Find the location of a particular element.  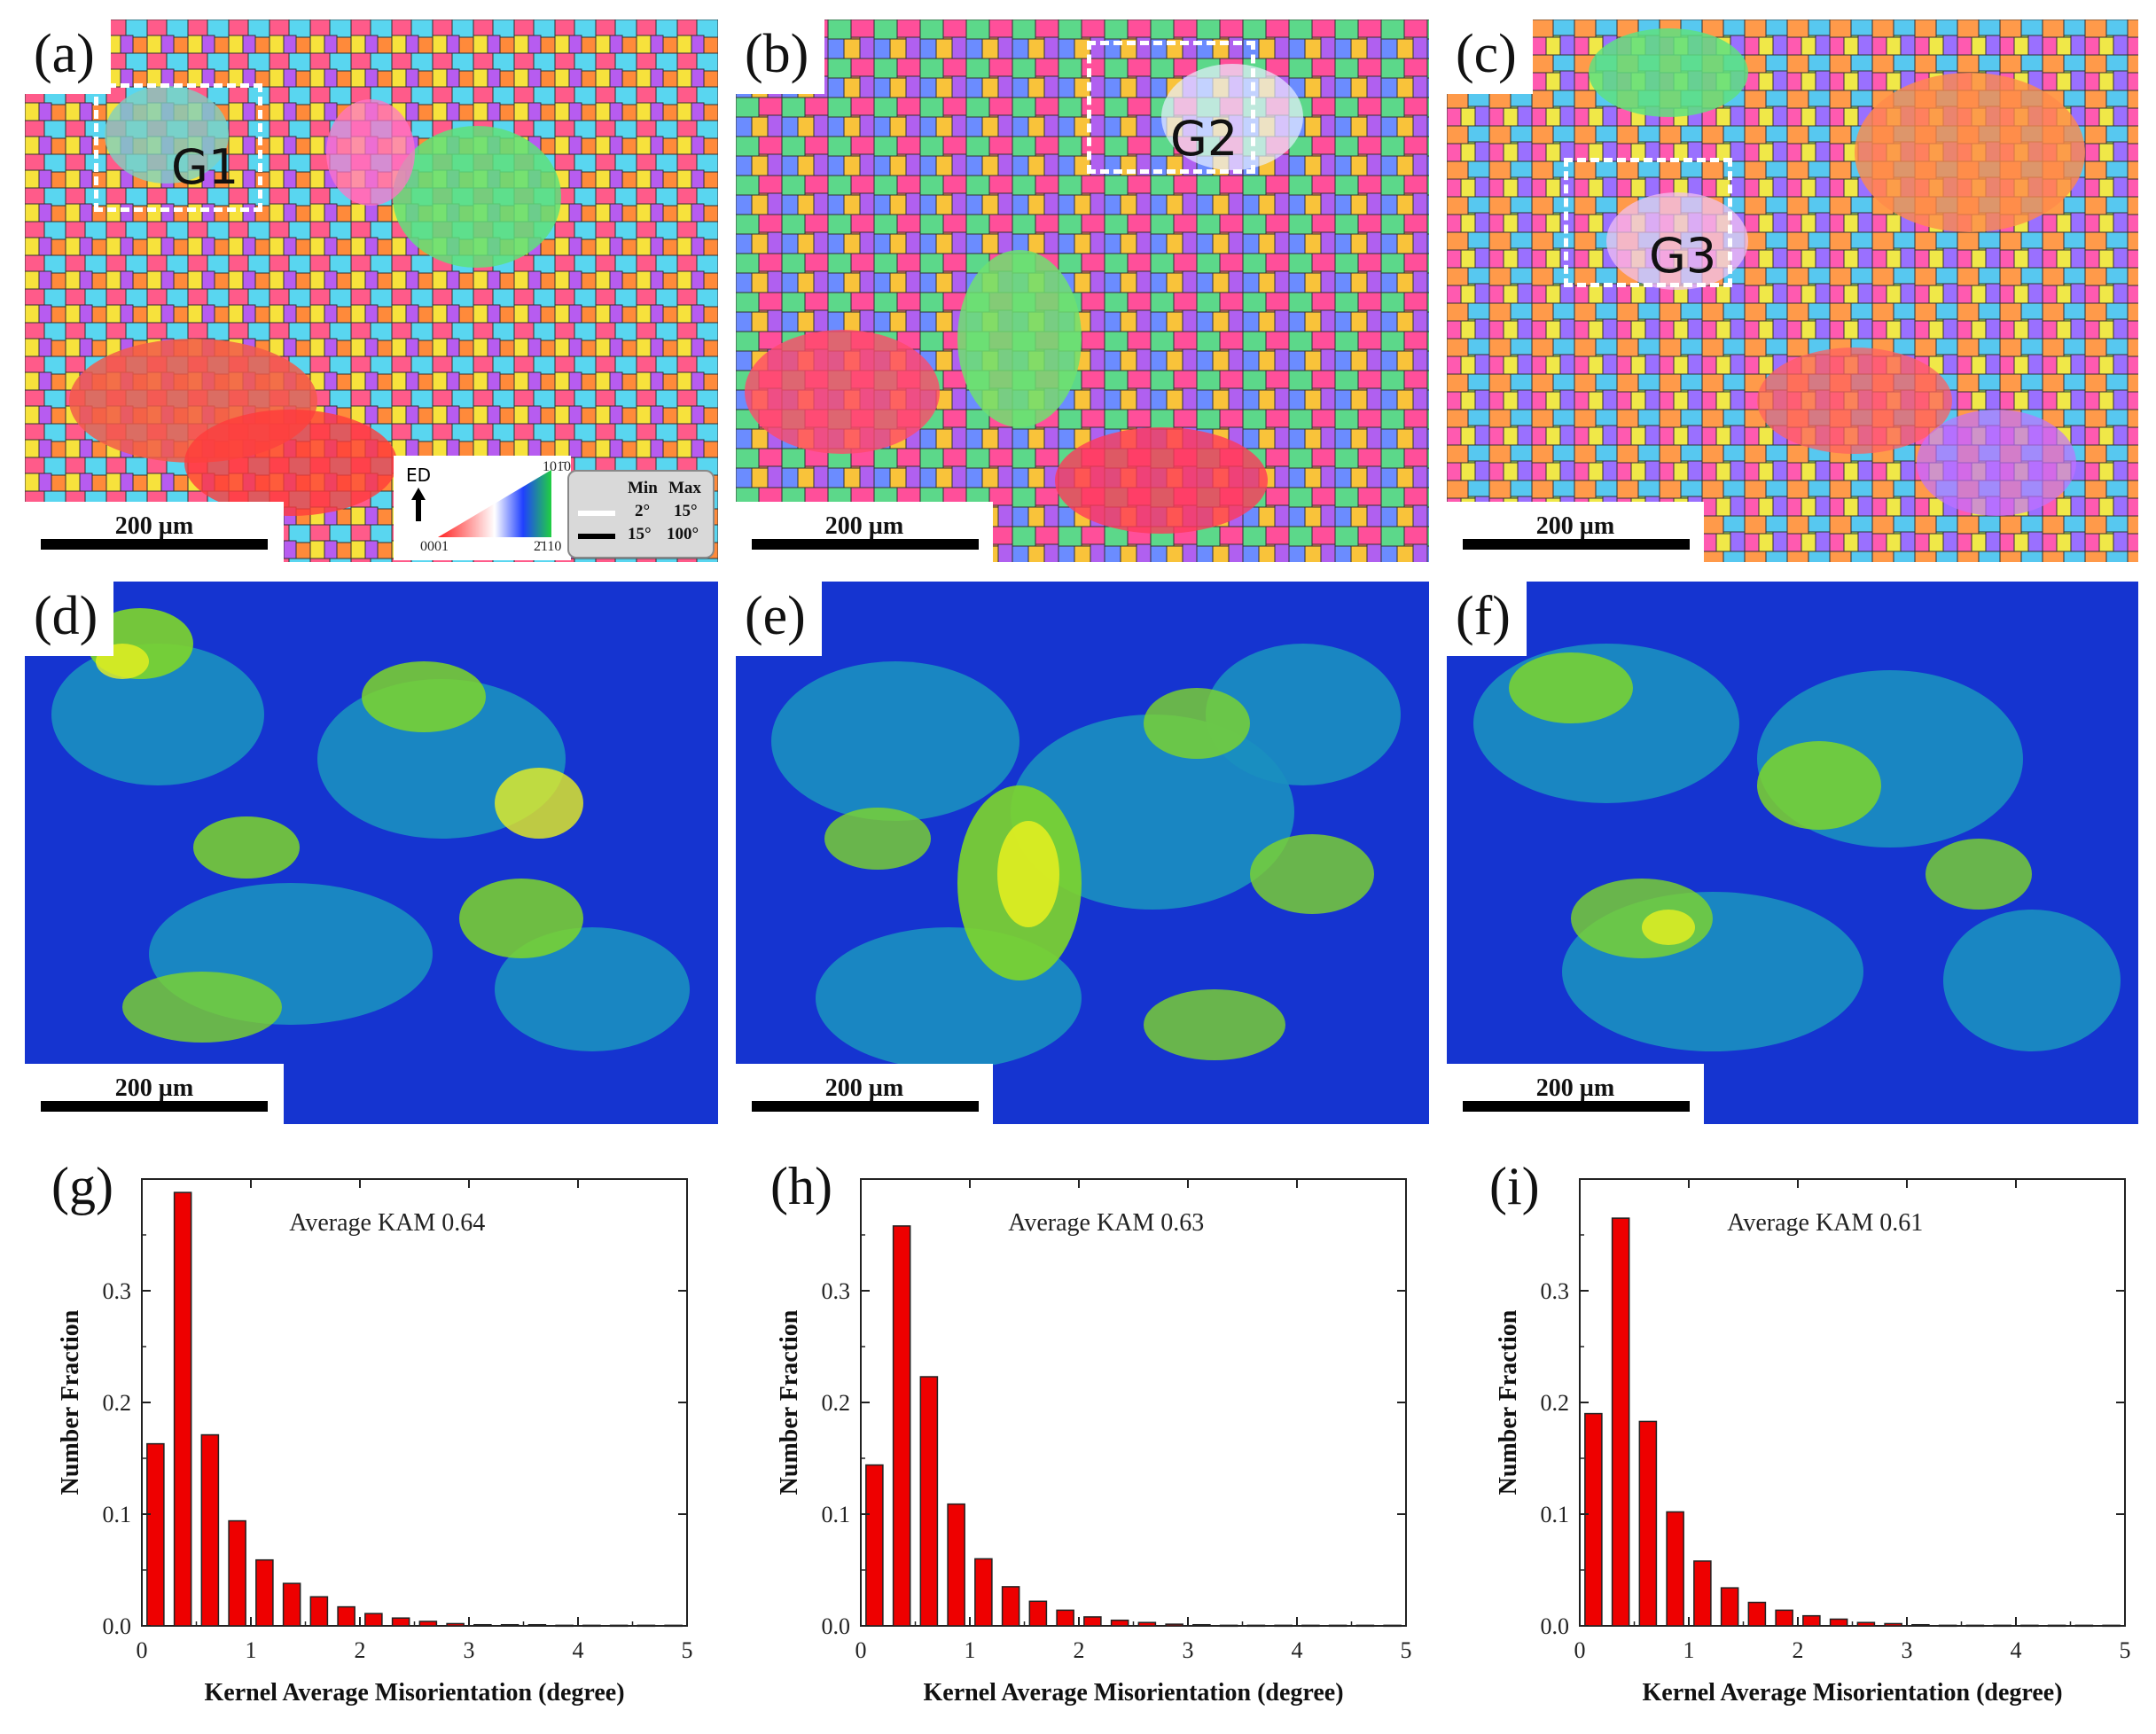

region-label-g2: G2 is located at coordinates (1204, 139).